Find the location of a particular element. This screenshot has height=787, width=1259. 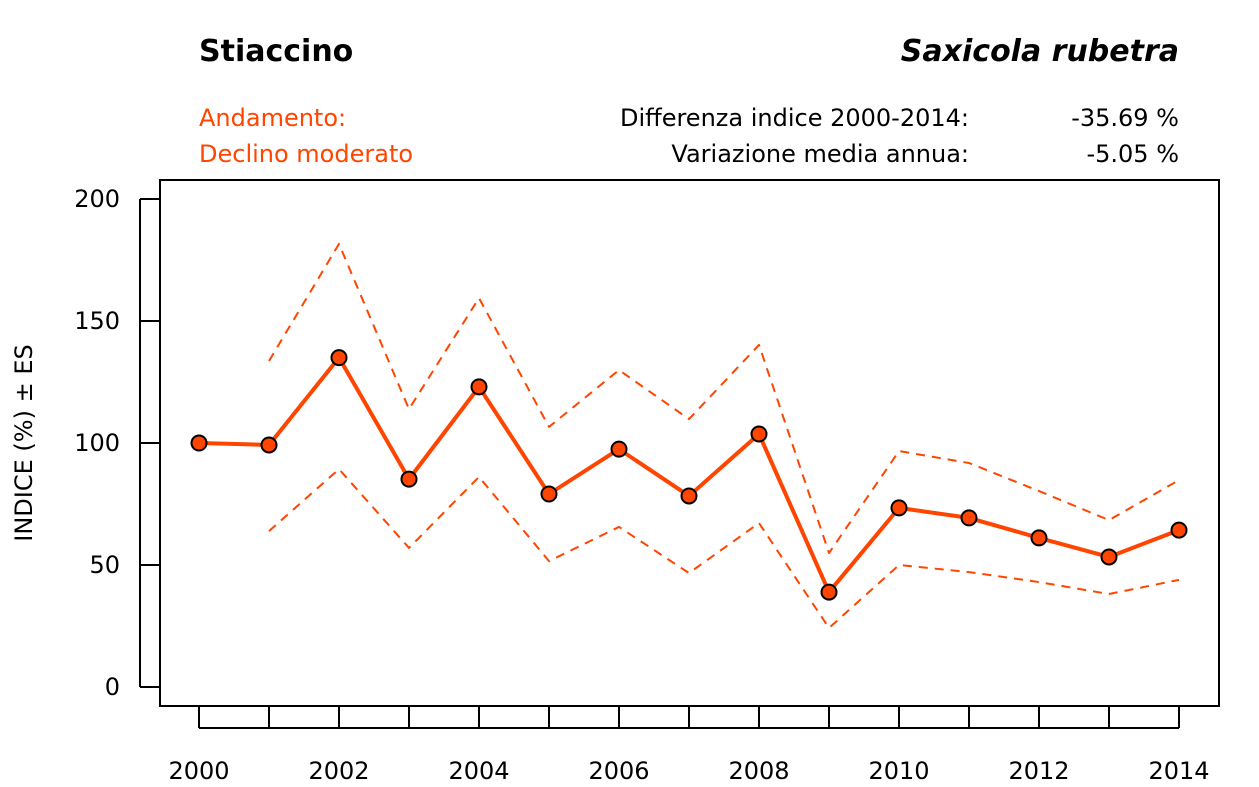

x-tick-label: 2004 is located at coordinates (478, 771).